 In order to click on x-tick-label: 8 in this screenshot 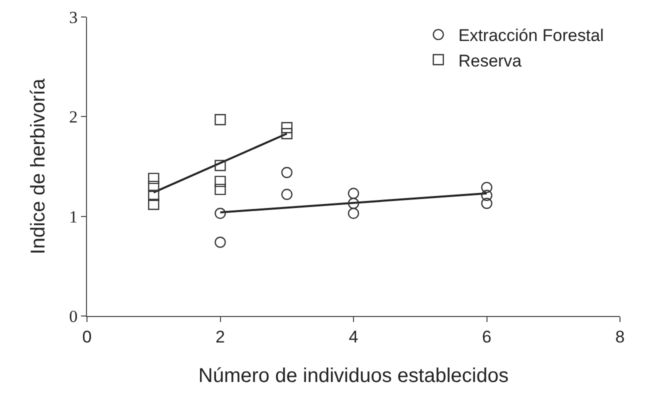, I will do `click(620, 336)`.